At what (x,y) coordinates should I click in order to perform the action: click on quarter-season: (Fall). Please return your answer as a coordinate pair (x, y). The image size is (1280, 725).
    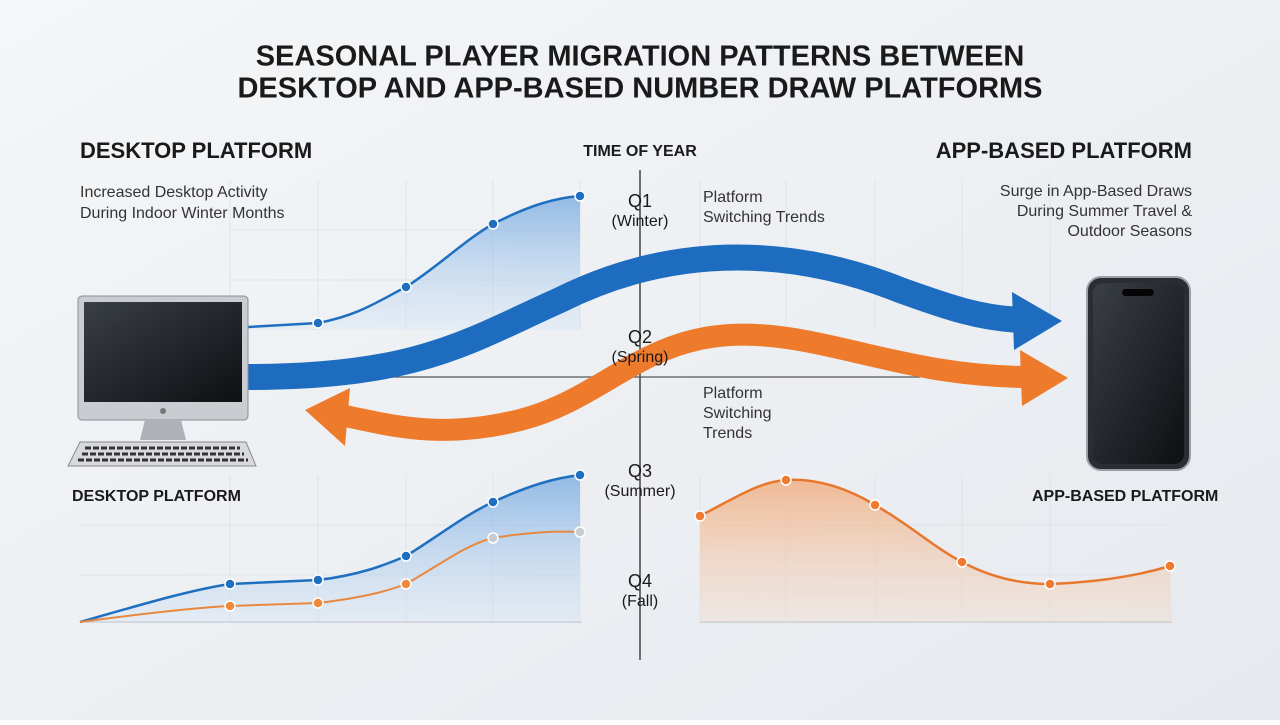
    Looking at the image, I should click on (640, 601).